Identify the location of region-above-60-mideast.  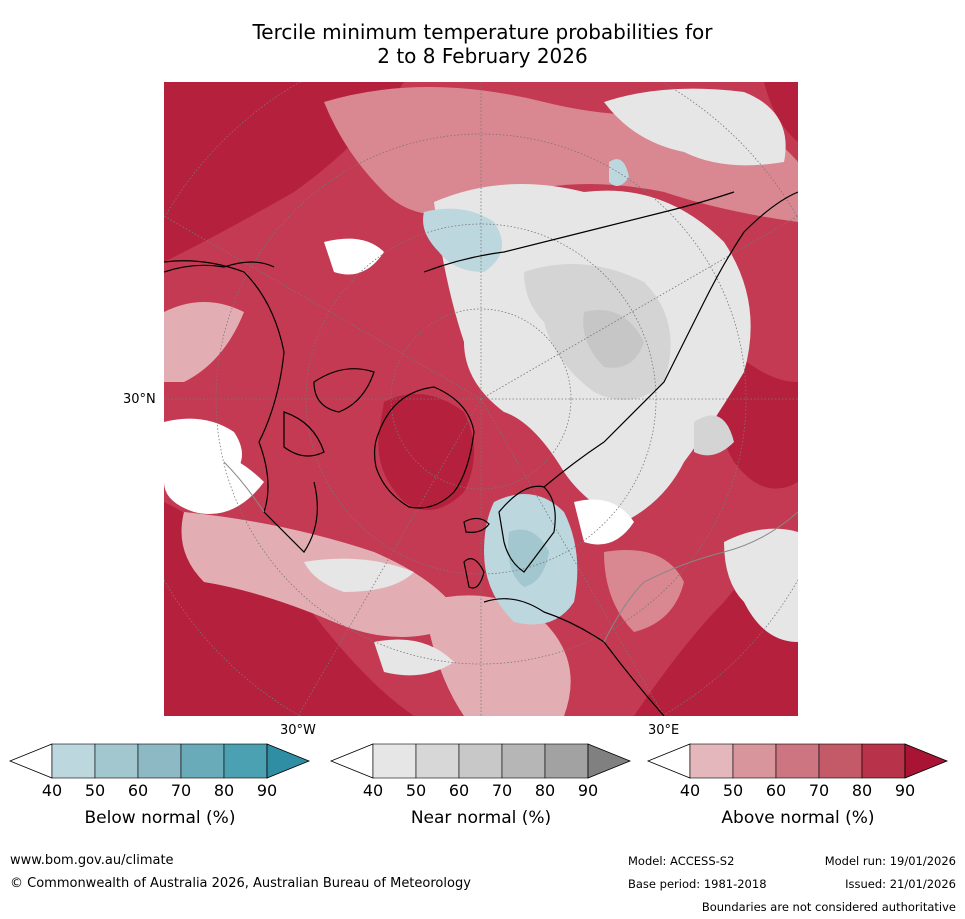
(644, 591).